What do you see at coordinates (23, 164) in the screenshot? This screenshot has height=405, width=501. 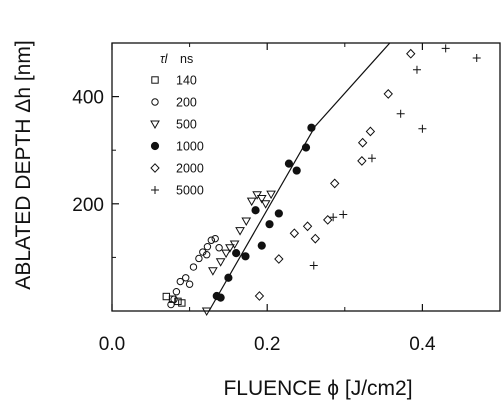 I see `y-axis-label: ABLATED DEPTH Δh [nm]` at bounding box center [23, 164].